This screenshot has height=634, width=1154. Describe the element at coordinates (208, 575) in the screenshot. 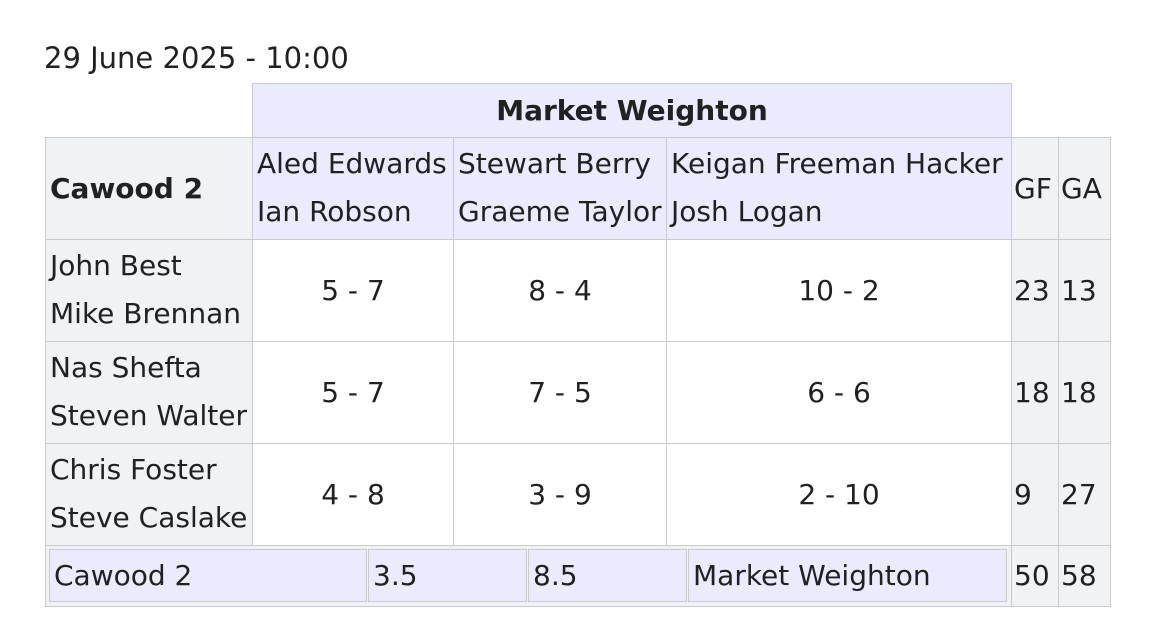

I see `footer-home-team: Cawood 2` at that location.